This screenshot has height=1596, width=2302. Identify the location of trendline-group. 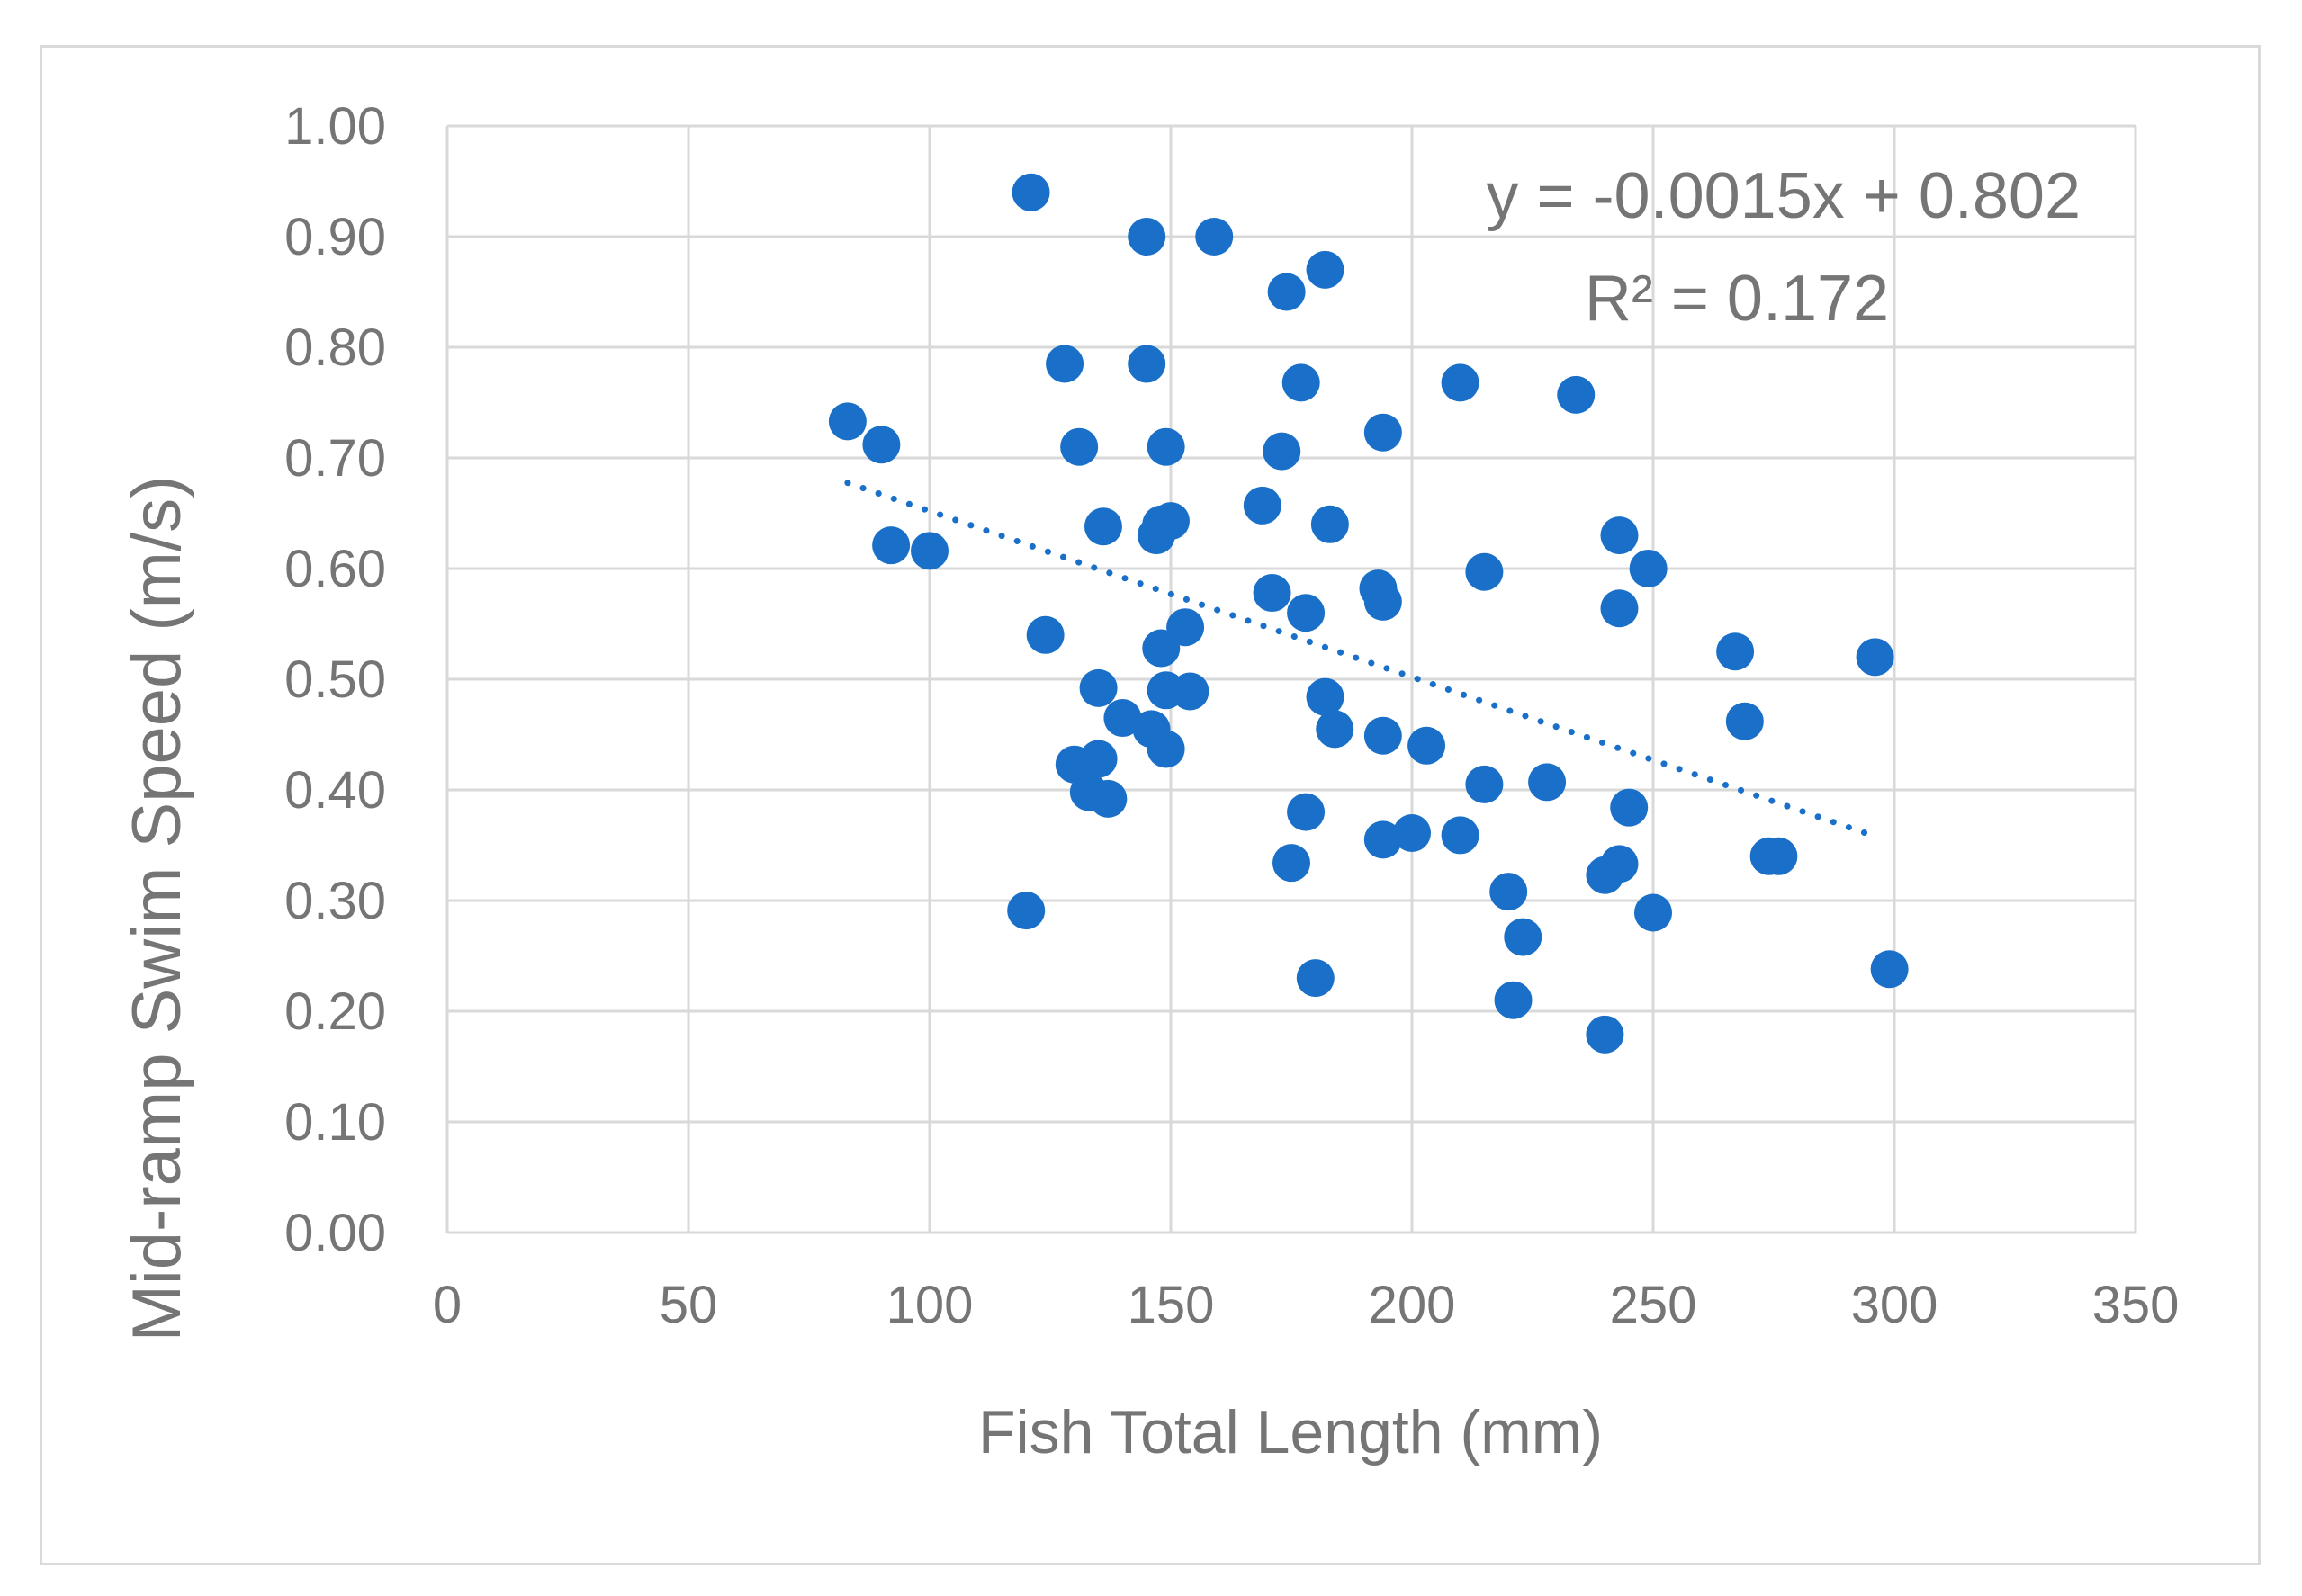
(1361, 660).